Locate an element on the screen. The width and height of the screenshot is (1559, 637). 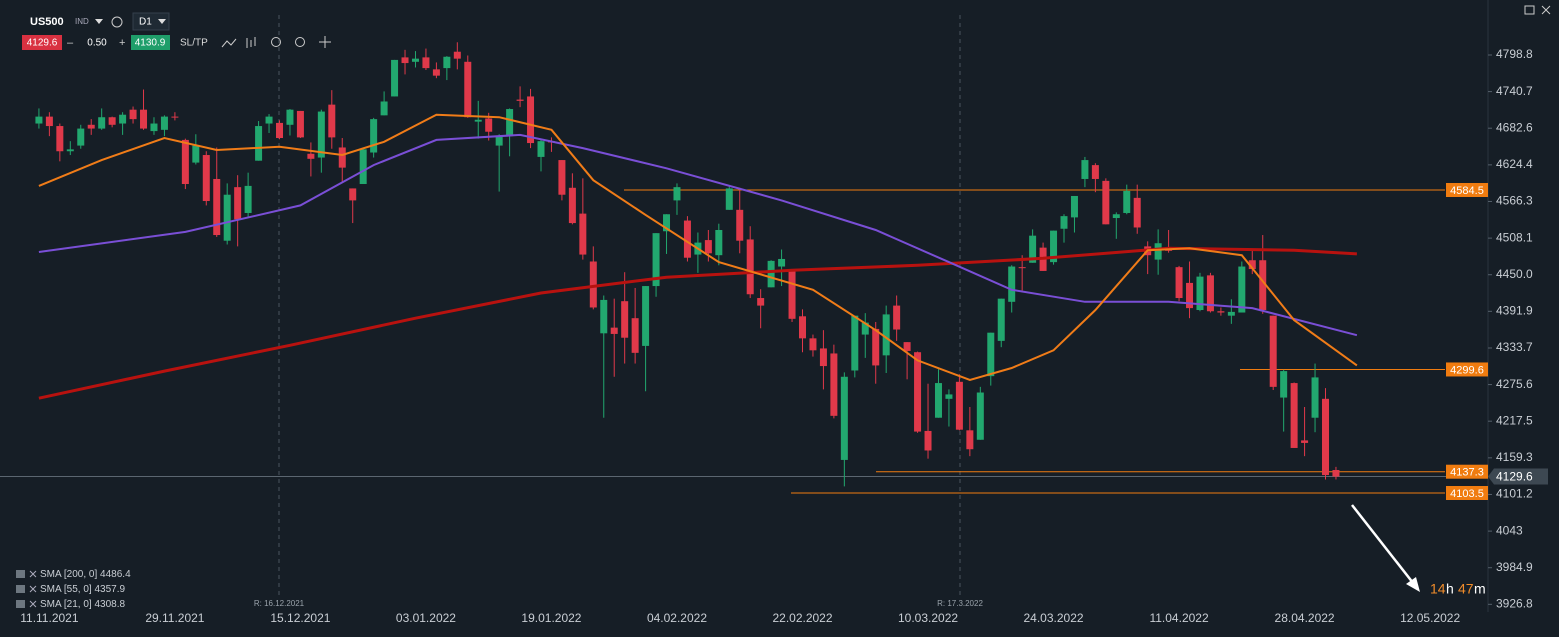
market: IND is located at coordinates (82, 21).